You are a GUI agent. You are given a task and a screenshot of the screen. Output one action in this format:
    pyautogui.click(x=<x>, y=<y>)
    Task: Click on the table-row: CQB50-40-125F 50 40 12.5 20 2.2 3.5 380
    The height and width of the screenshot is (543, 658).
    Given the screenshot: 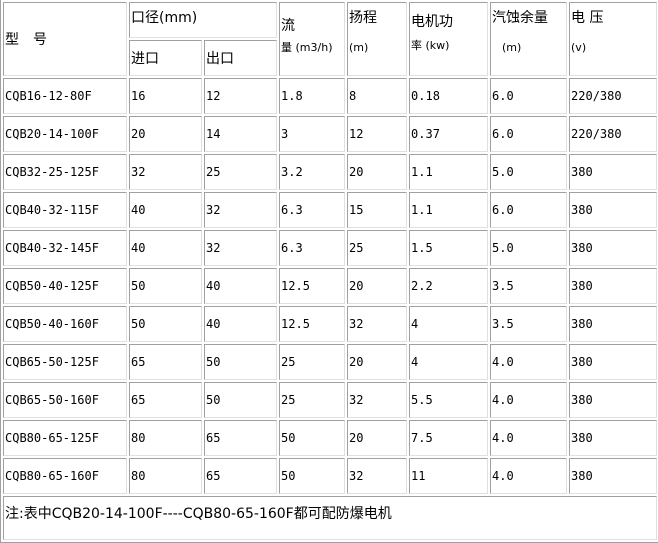 What is the action you would take?
    pyautogui.click(x=330, y=286)
    